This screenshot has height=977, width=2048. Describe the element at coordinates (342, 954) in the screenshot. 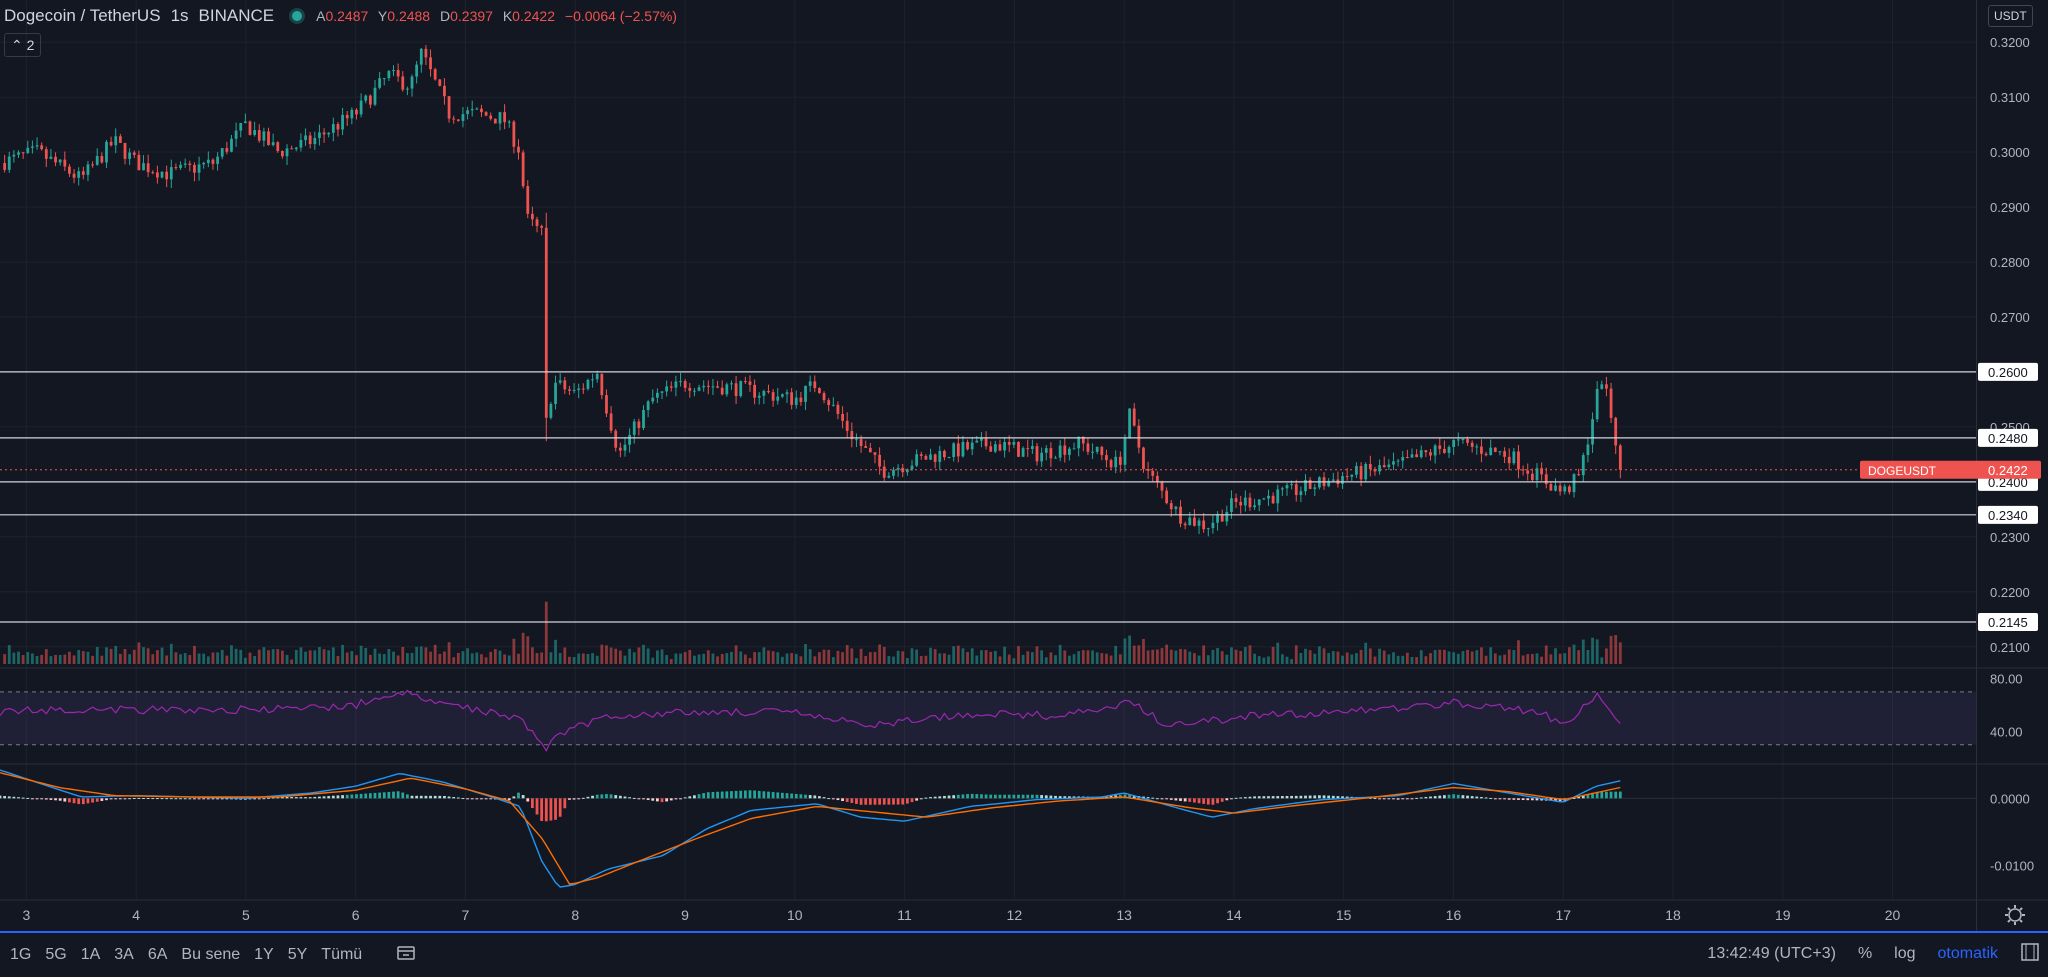

I see `timeframe-all: Tümü` at that location.